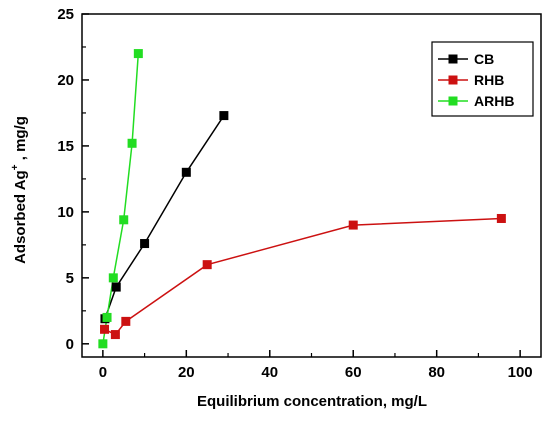  I want to click on x-tick-label: 60, so click(353, 372).